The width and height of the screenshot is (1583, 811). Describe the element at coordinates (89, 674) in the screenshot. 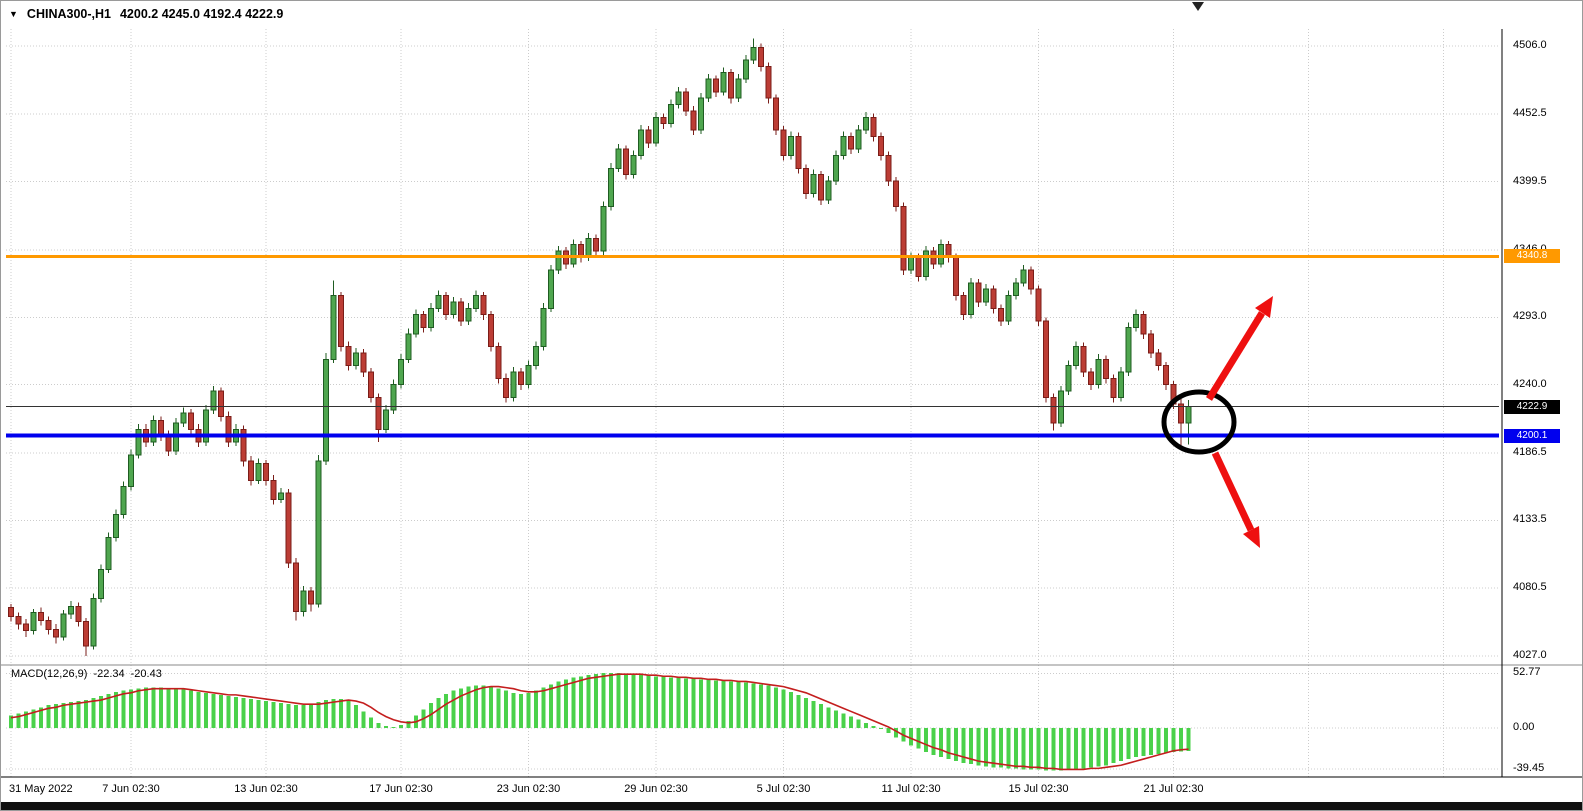

I see `macd-indicator-label: MACD(12,26,9) -22.34 -20.43` at that location.